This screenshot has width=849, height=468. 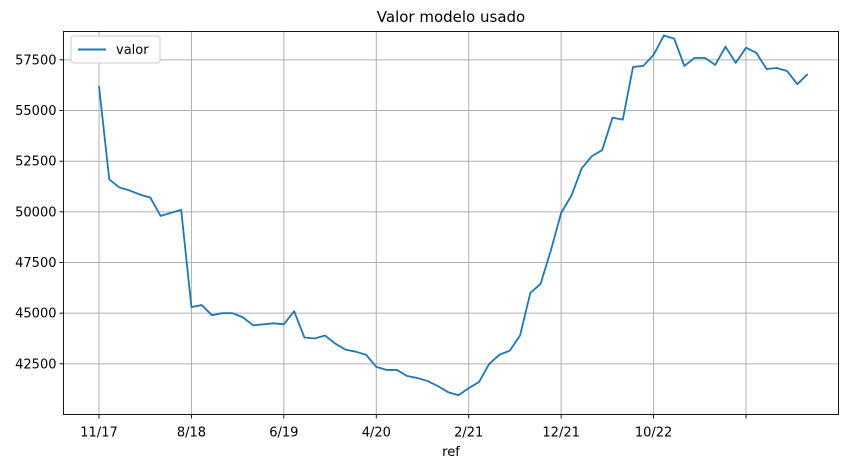 I want to click on y-tick-label: 55000, so click(x=35, y=111).